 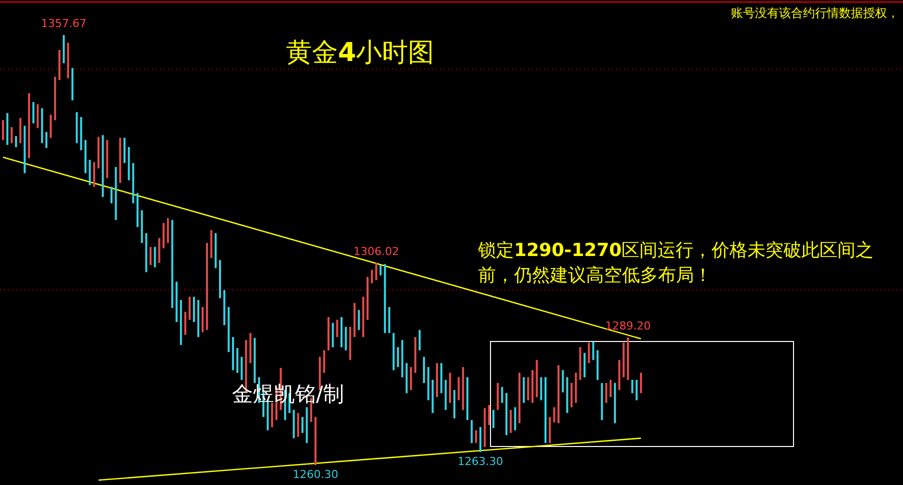 I want to click on annotation: 1306.02, so click(x=376, y=251).